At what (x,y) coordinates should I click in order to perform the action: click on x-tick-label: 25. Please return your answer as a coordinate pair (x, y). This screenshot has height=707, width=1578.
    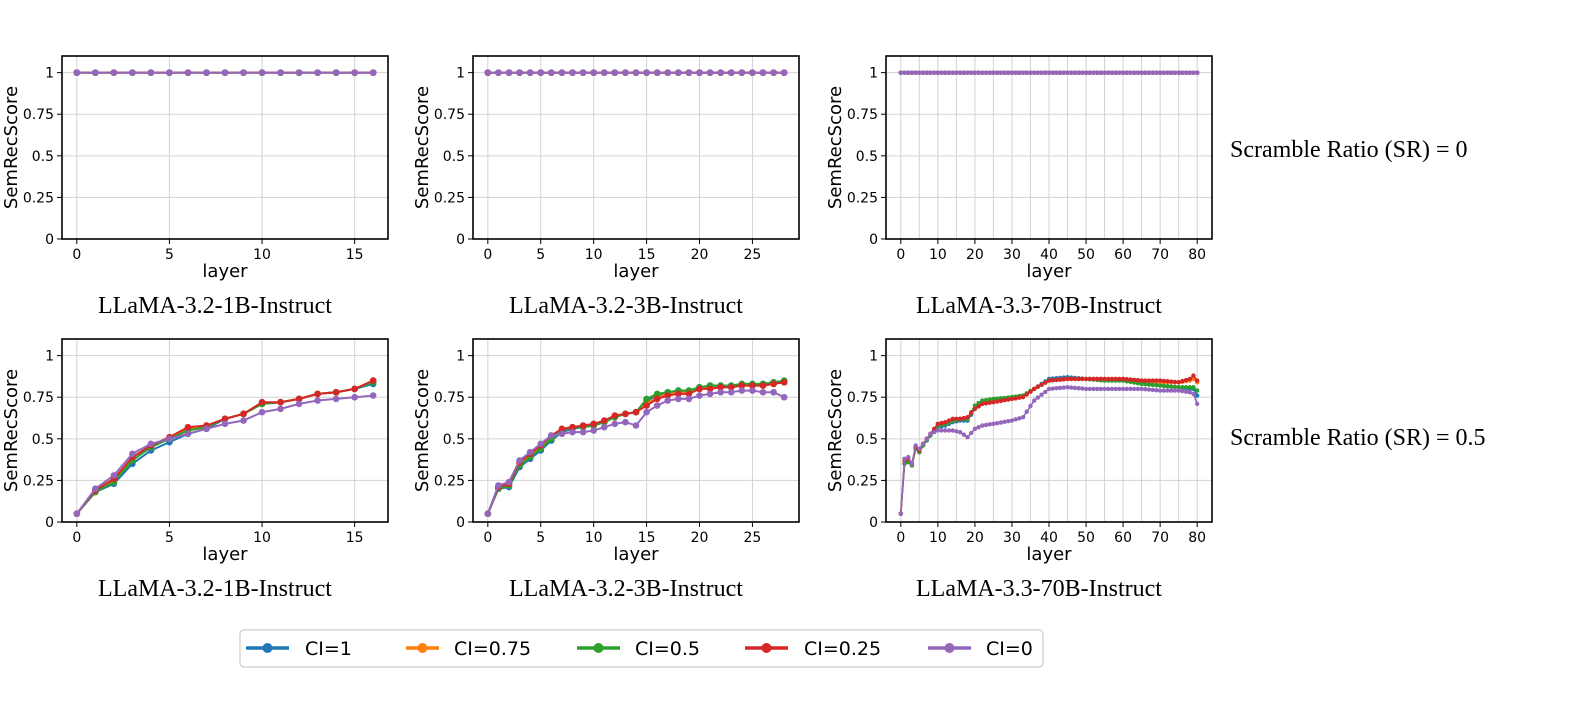
    Looking at the image, I should click on (753, 255).